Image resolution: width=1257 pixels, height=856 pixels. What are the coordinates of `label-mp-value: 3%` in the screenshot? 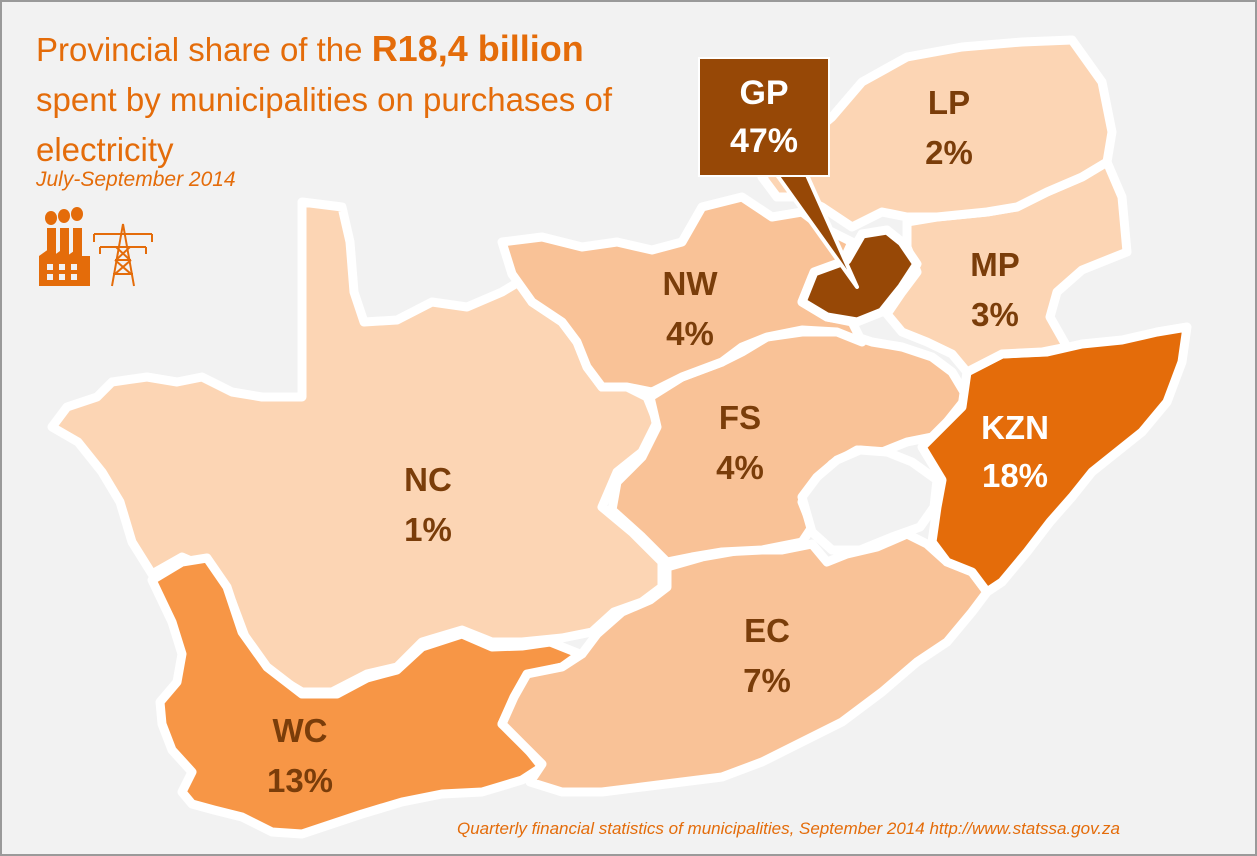 It's located at (995, 314).